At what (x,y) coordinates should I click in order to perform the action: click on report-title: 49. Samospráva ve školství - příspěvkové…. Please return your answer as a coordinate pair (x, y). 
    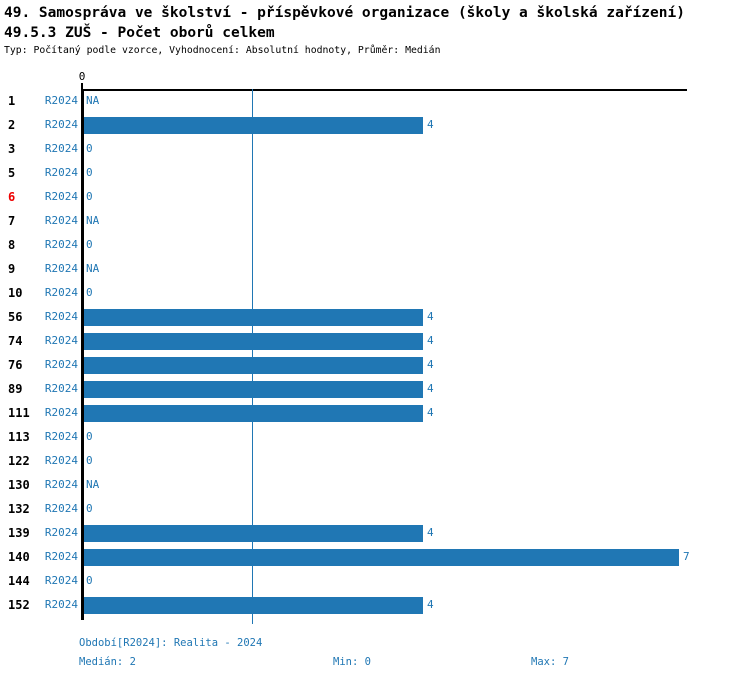
    Looking at the image, I should click on (344, 13).